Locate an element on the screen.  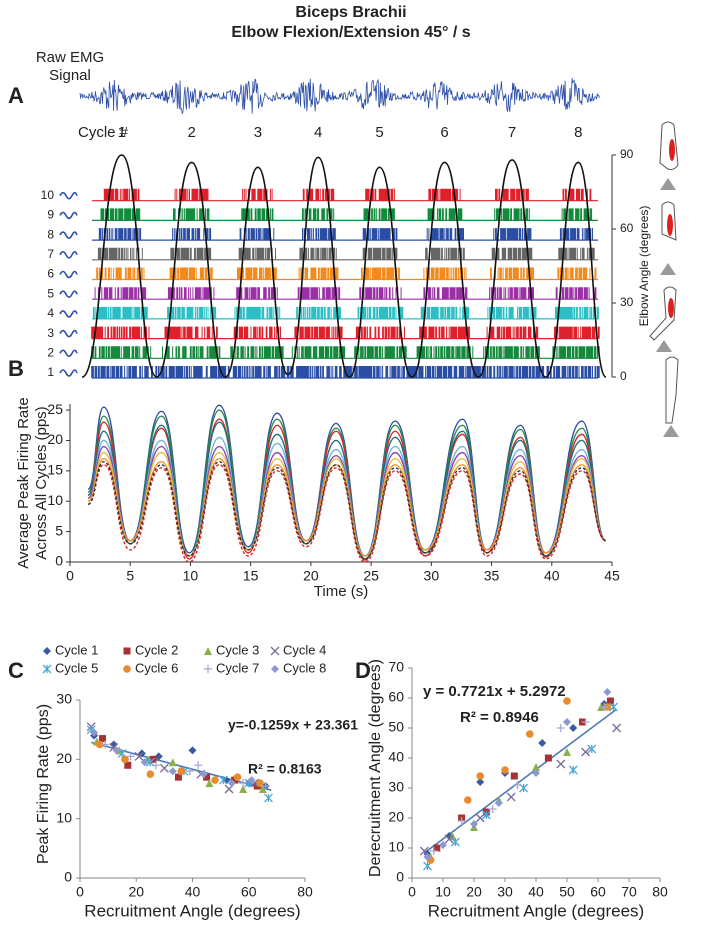
unit-label: 3 is located at coordinates (50, 333).